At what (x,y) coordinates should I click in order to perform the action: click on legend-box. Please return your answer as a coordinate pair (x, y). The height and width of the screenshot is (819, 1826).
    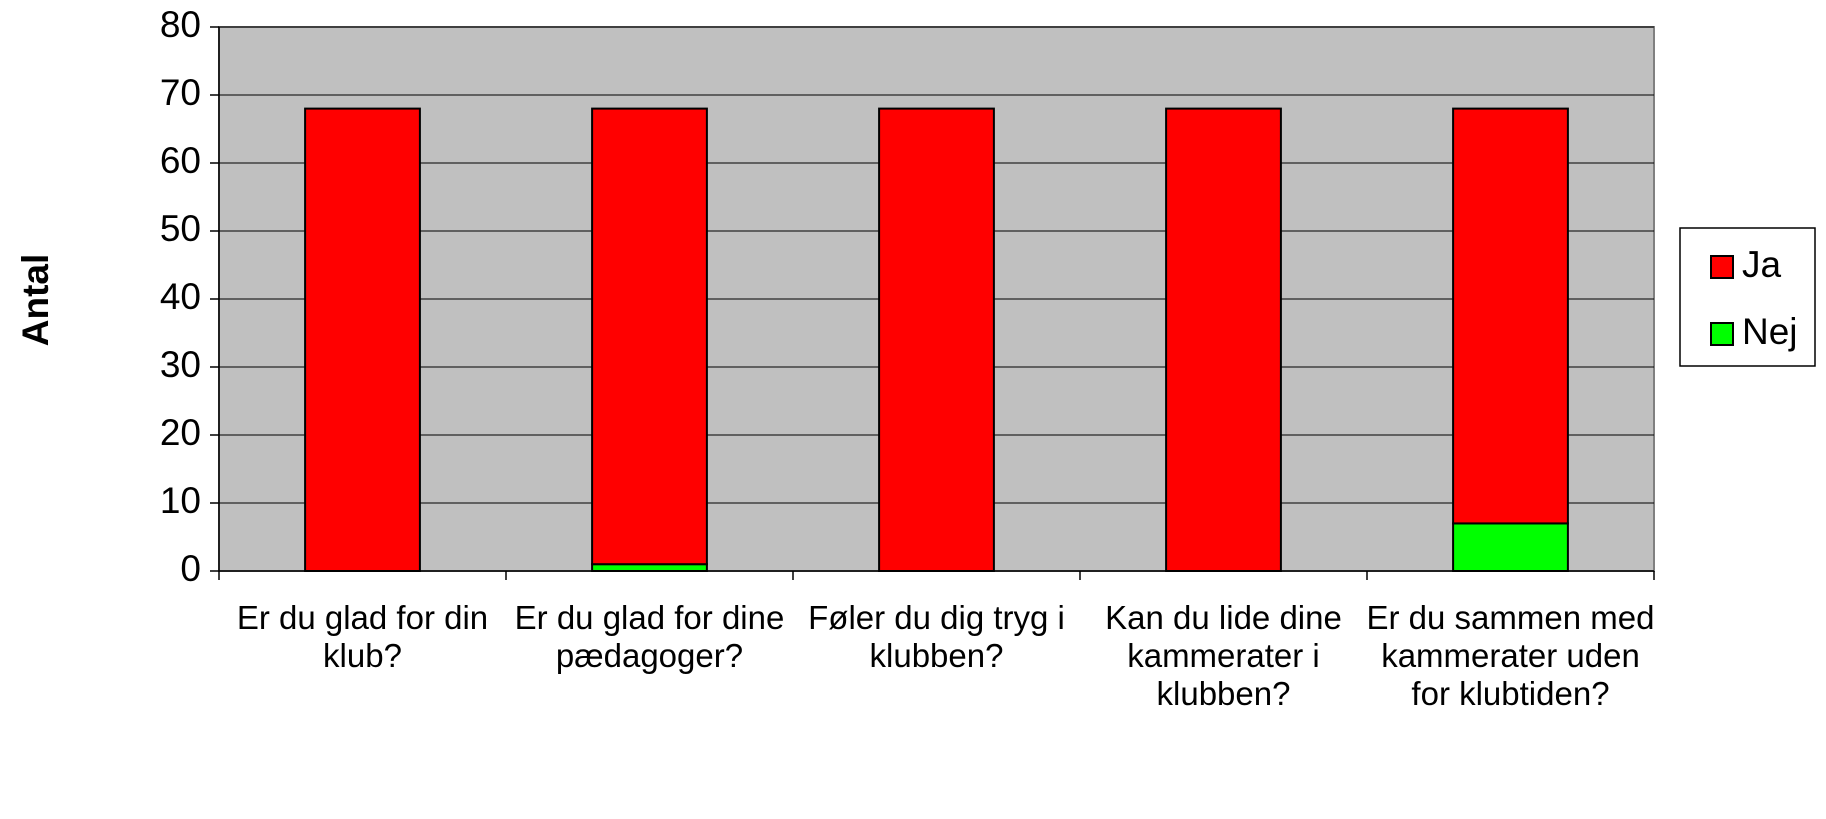
    Looking at the image, I should click on (1747, 297).